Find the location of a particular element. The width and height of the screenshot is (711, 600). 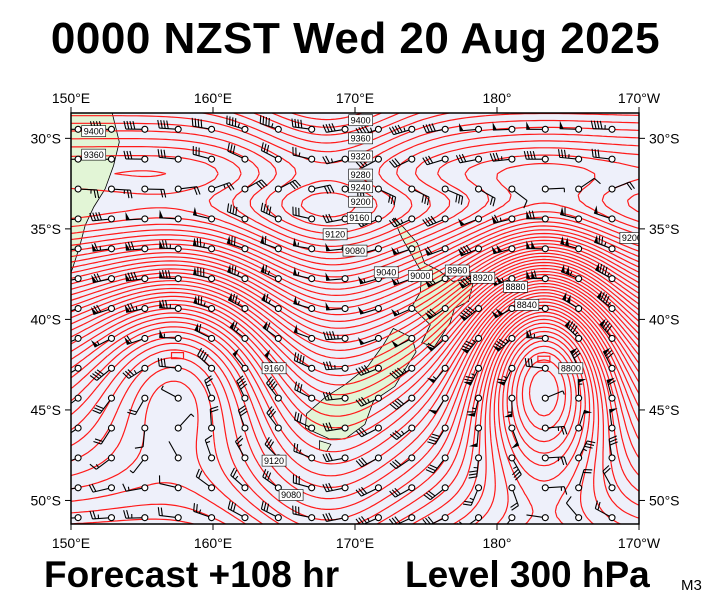

lon-tick-label-bottom: 150°E is located at coordinates (71, 543).